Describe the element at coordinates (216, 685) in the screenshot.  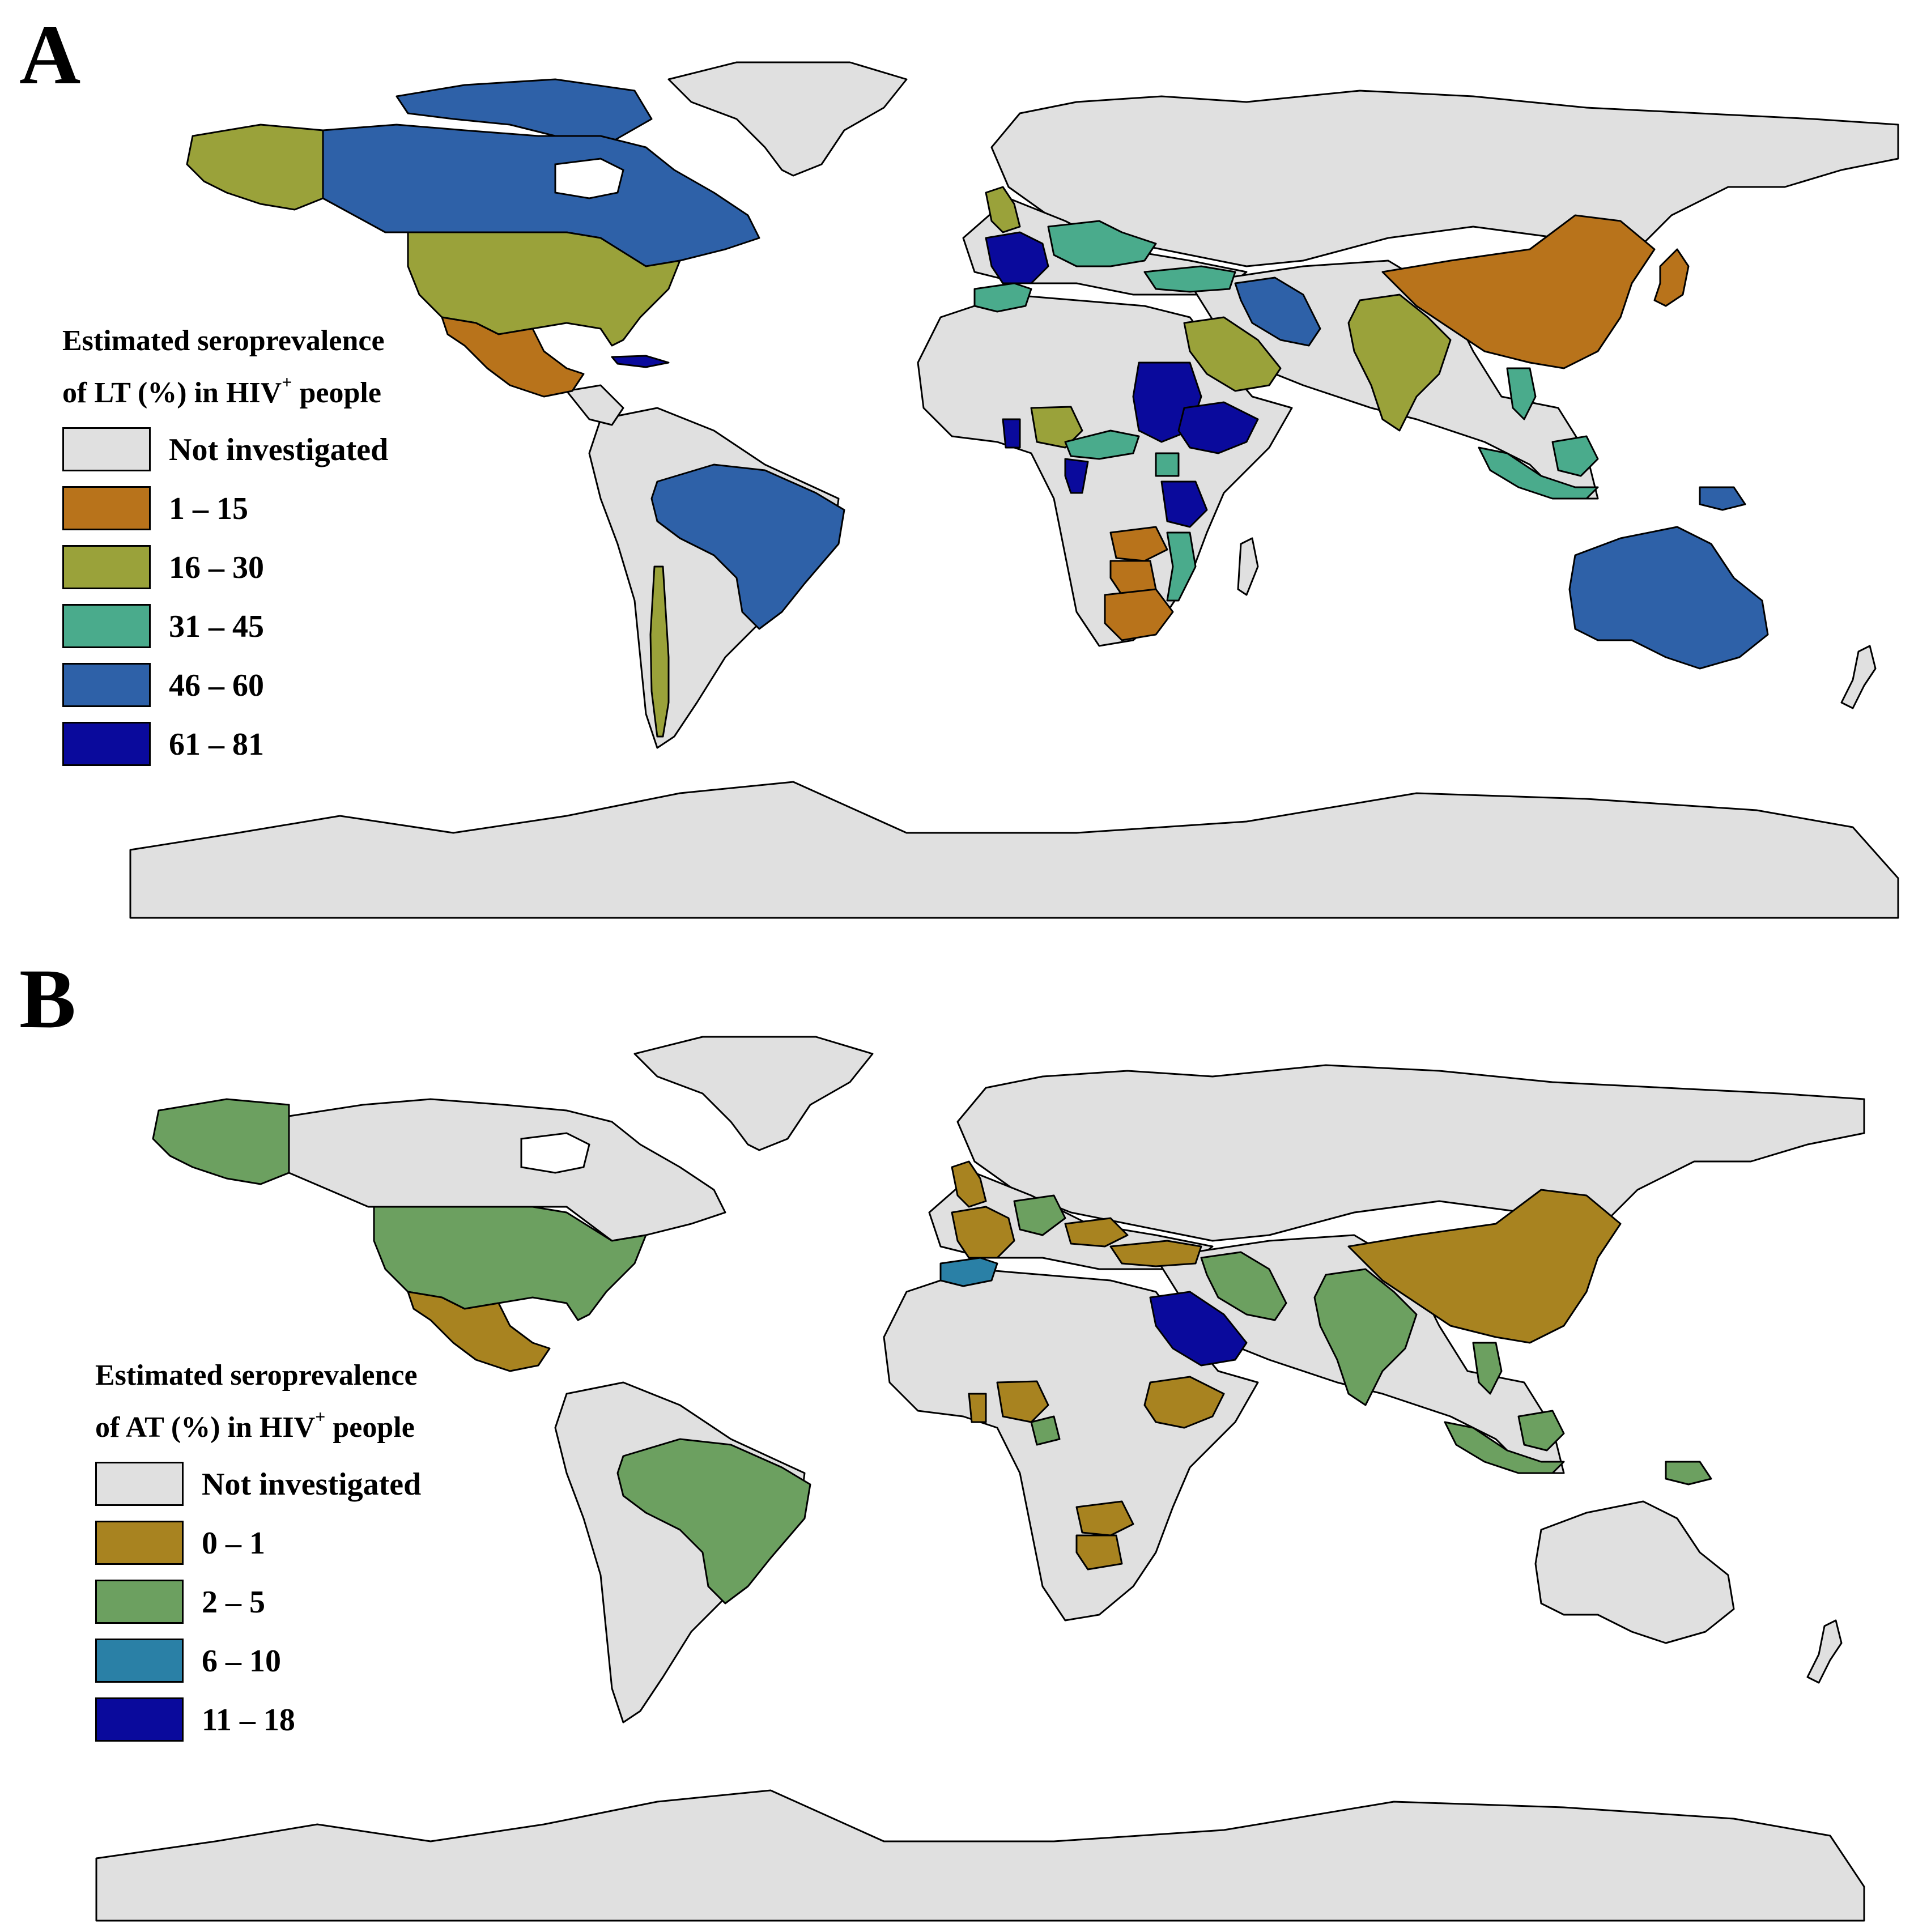
I see `legend-label: 46 – 60` at that location.